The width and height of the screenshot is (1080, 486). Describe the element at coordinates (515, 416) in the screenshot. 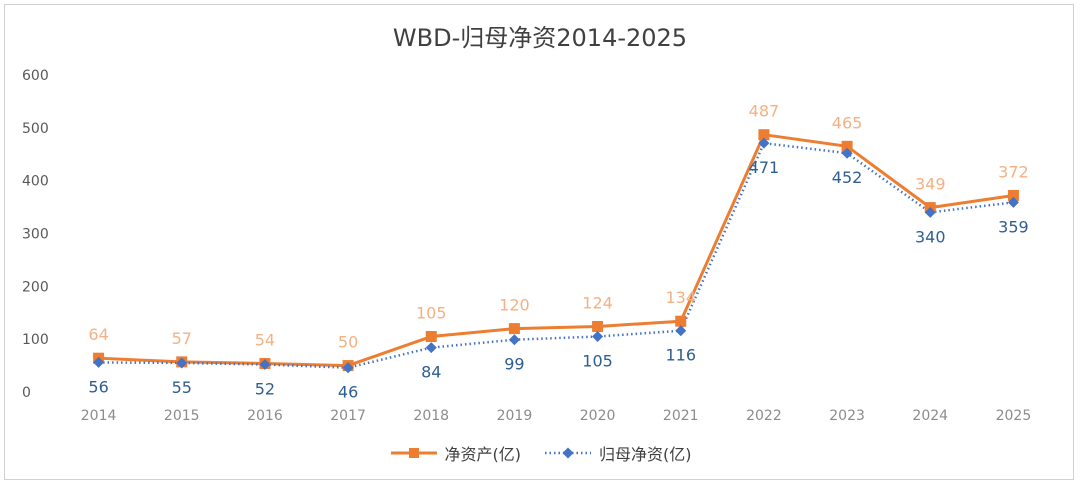

I see `x-tick-label: 2019` at that location.